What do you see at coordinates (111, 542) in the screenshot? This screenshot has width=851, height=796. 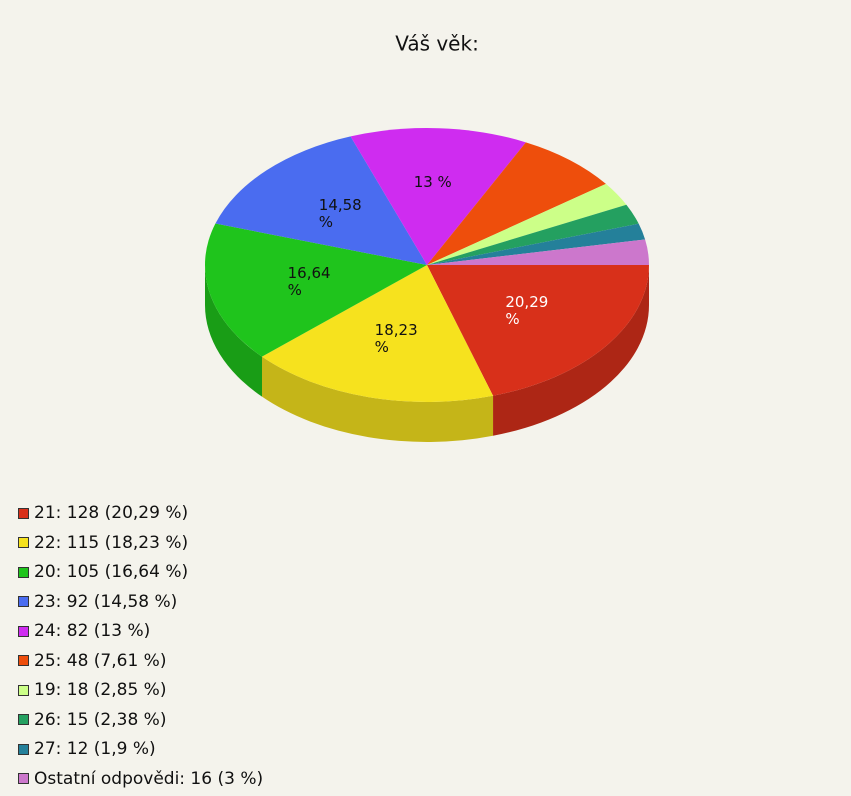 I see `legend-label: 22: 115 (18,23 %)` at bounding box center [111, 542].